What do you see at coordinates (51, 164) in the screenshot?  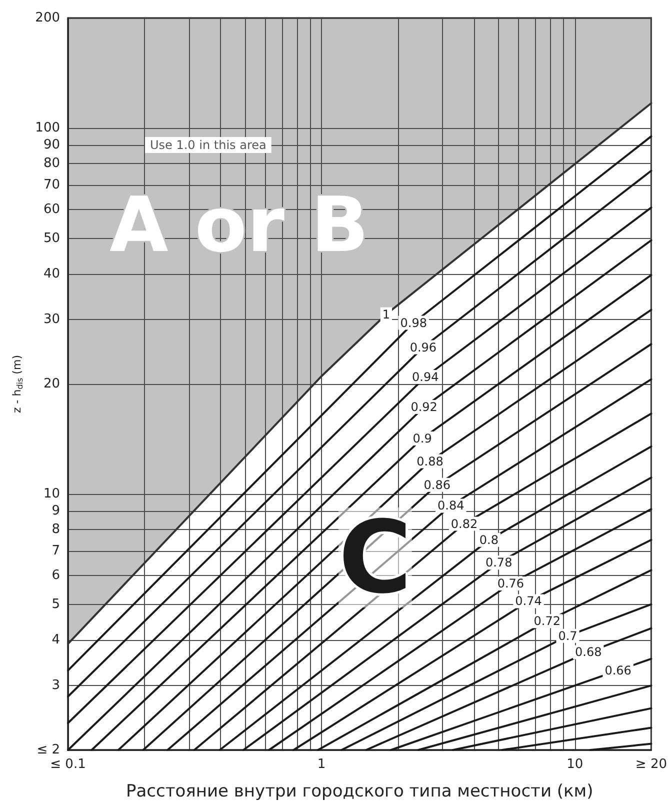 I see `y-tick-label: 80` at bounding box center [51, 164].